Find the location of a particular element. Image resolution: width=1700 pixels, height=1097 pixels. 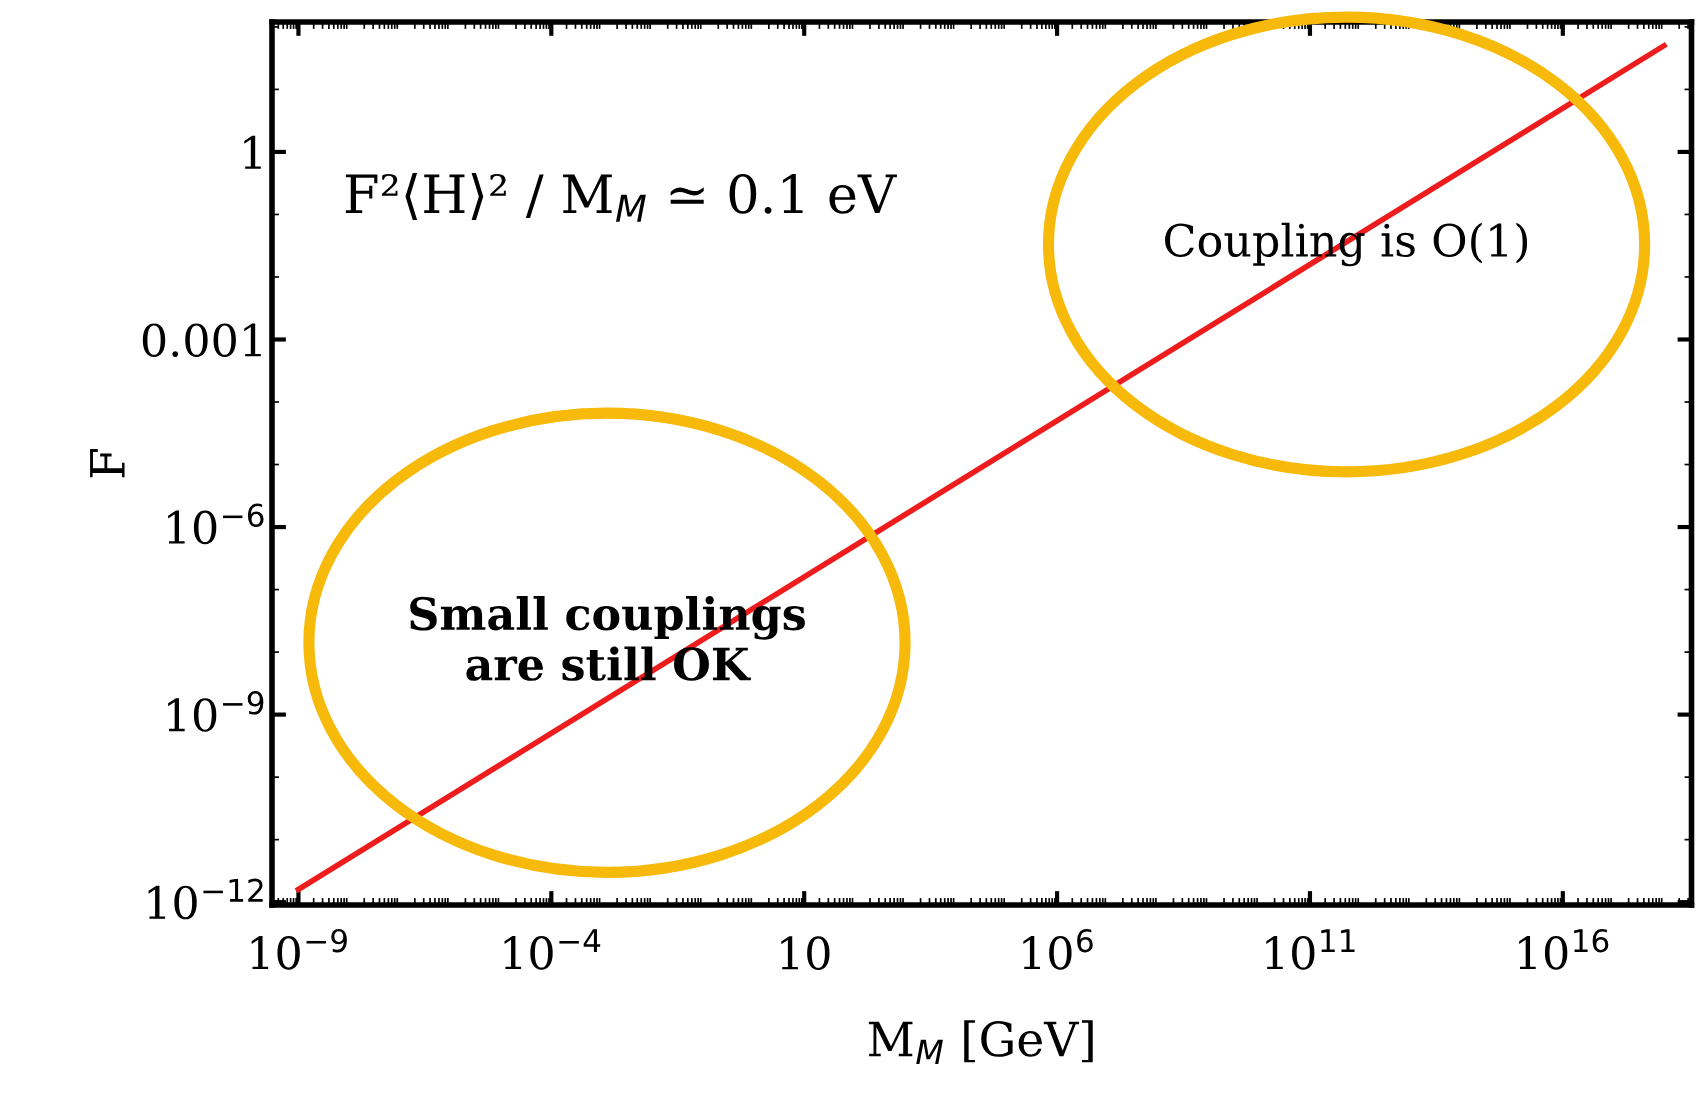

x-tick-label: 10$^{−4}$ is located at coordinates (552, 949).